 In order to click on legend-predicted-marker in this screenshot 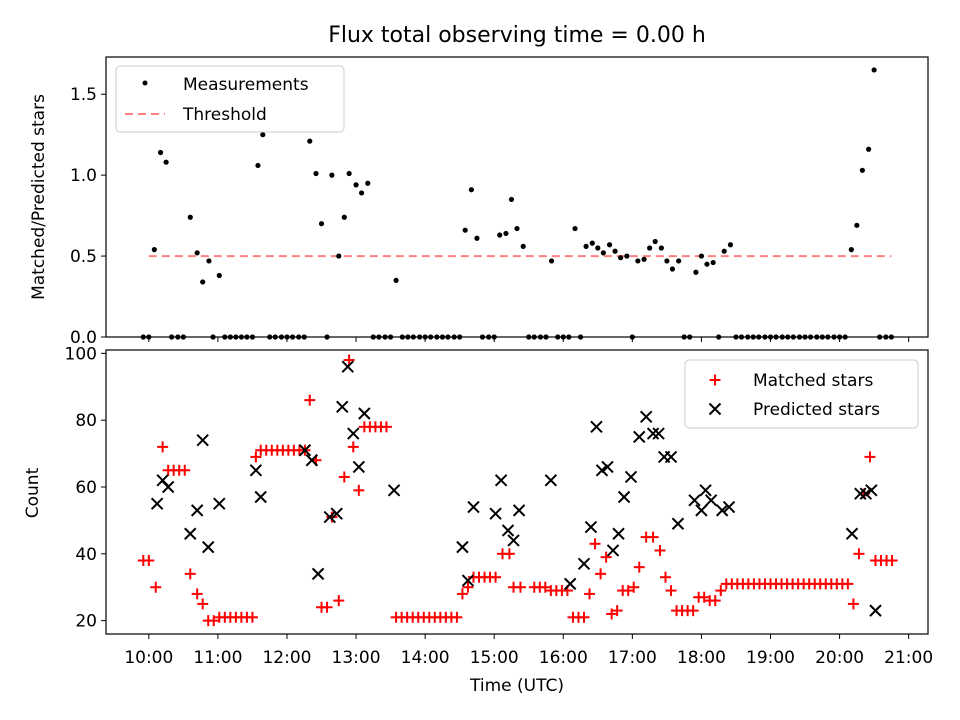, I will do `click(715, 409)`.